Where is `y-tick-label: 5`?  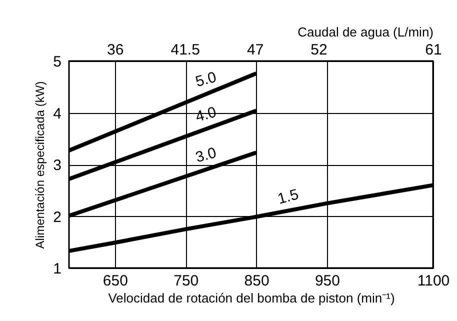 y-tick-label: 5 is located at coordinates (57, 62).